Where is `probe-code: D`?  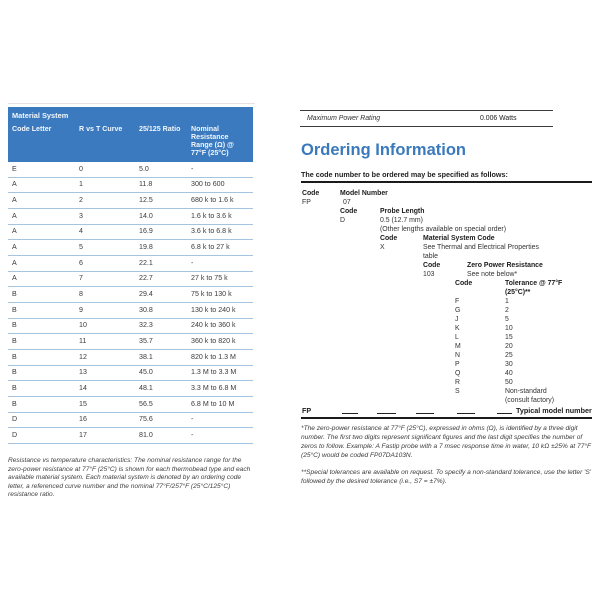
probe-code: D is located at coordinates (342, 220).